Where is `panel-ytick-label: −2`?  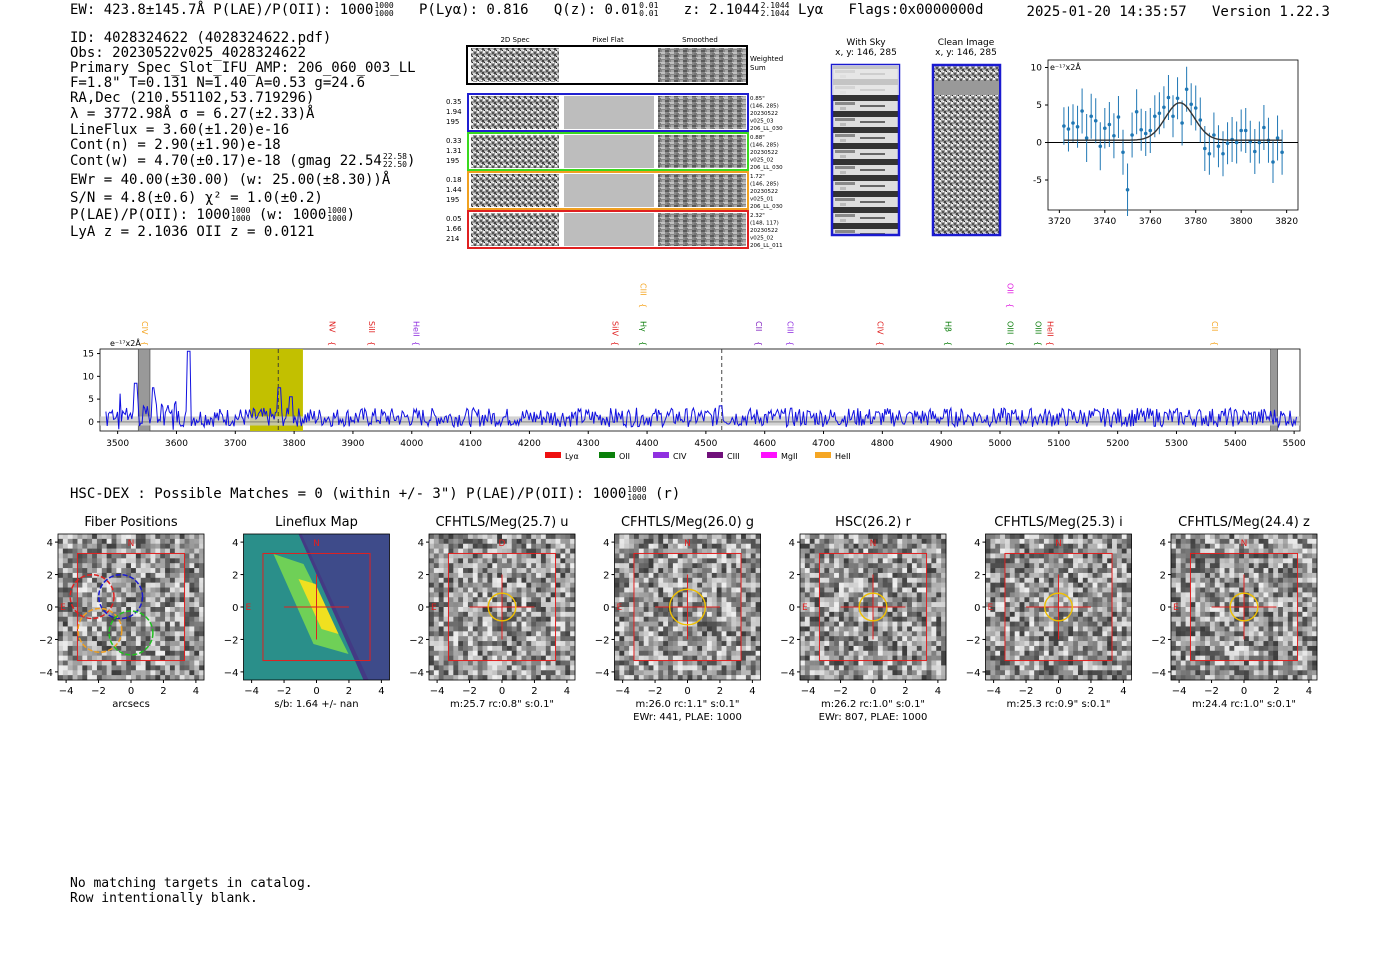 panel-ytick-label: −2 is located at coordinates (602, 640).